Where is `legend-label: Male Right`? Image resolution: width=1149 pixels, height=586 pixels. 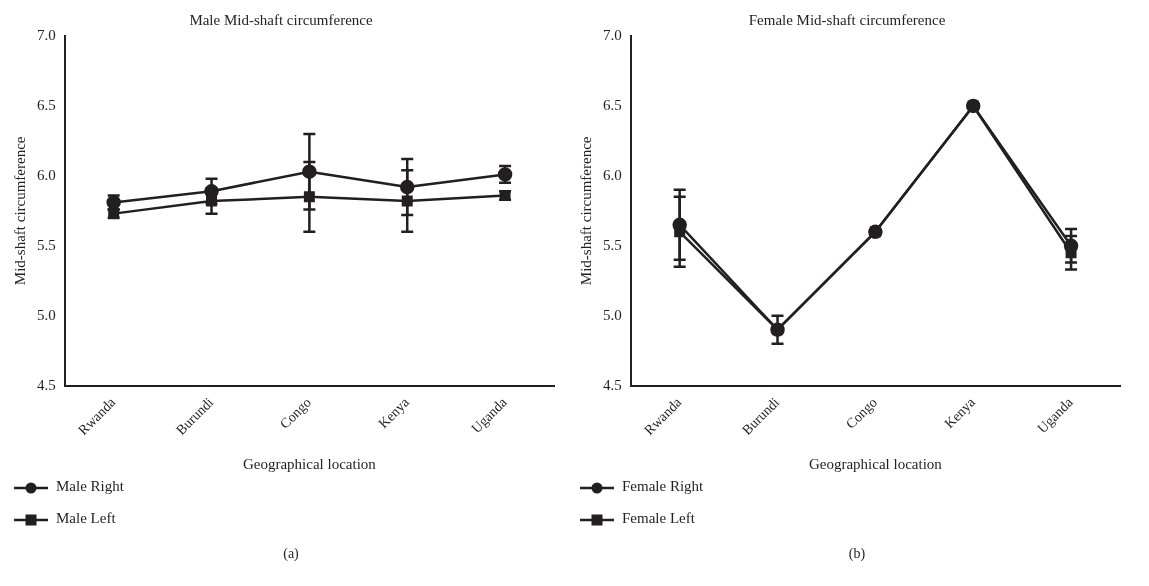
legend-label: Male Right is located at coordinates (90, 486).